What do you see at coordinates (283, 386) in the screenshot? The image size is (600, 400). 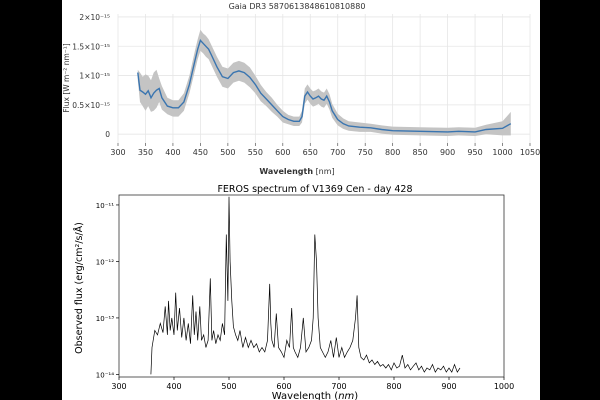 I see `bottom-x-tick-label: 600` at bounding box center [283, 386].